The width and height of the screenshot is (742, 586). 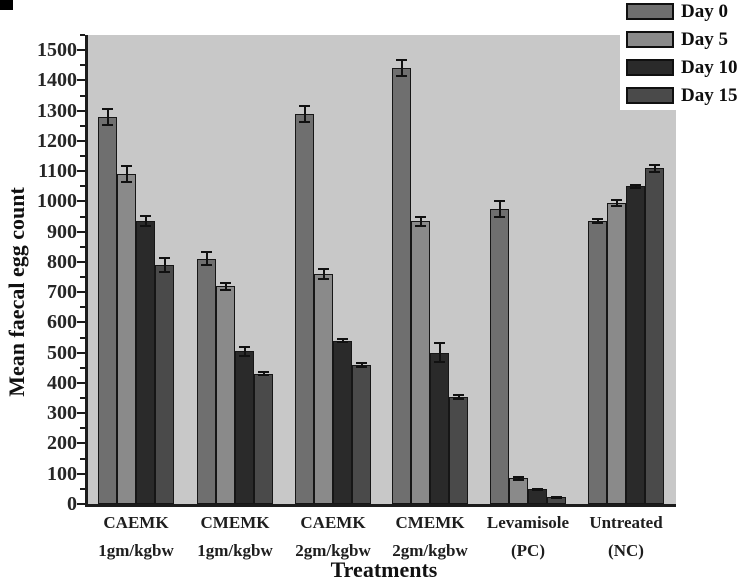 What do you see at coordinates (654, 336) in the screenshot?
I see `bar-day15-group6` at bounding box center [654, 336].